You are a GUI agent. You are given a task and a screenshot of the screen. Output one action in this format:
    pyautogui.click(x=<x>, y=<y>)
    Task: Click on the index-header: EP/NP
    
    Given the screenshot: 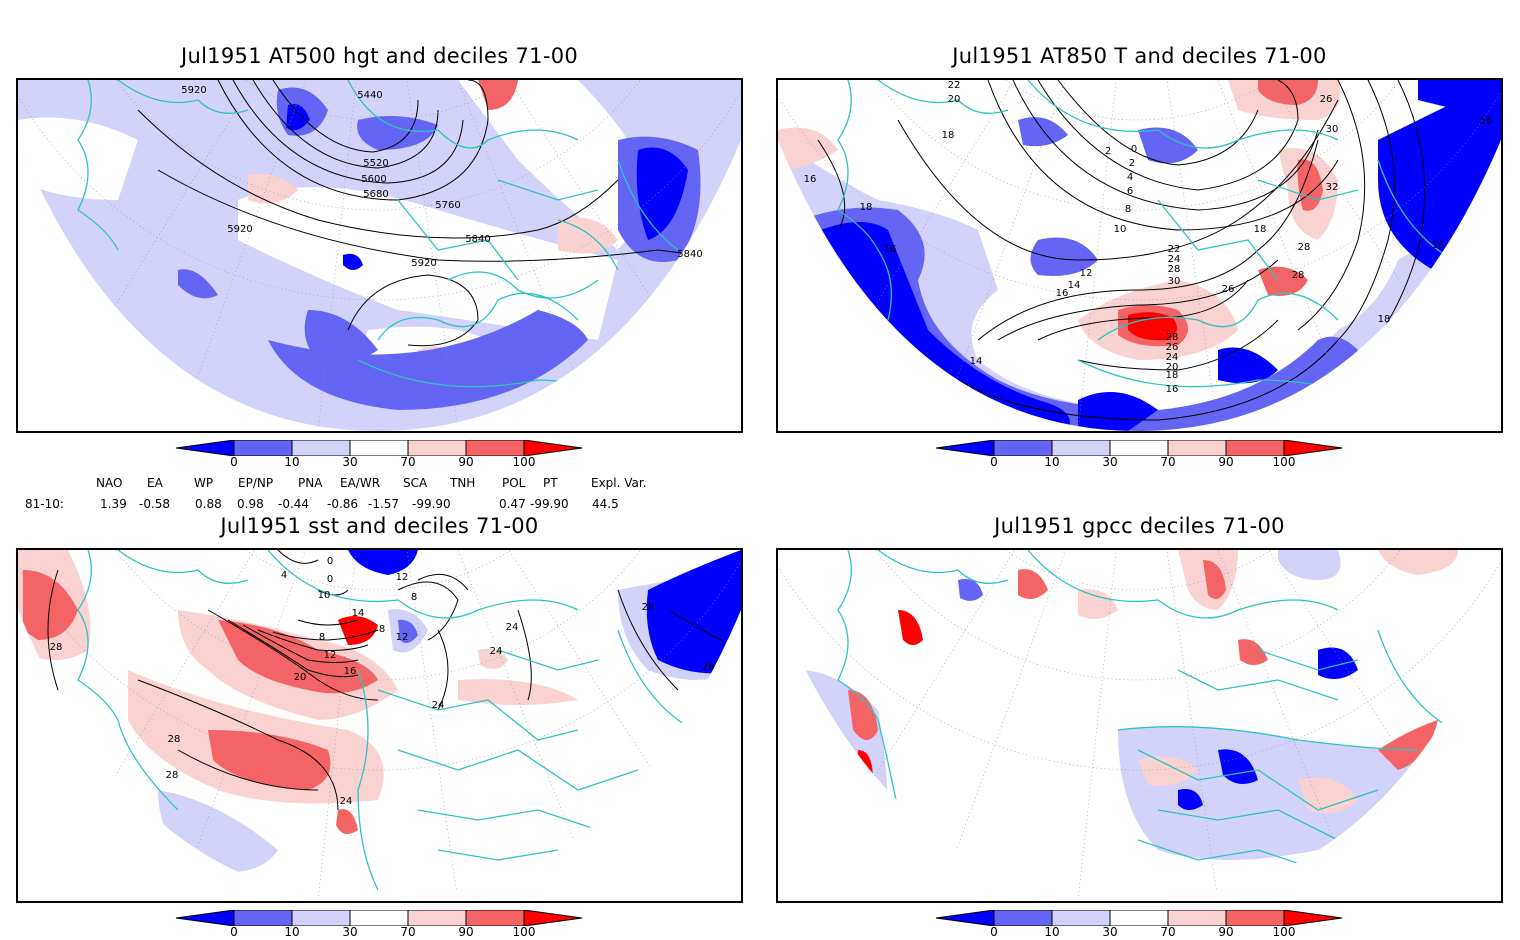 What is the action you would take?
    pyautogui.click(x=256, y=483)
    